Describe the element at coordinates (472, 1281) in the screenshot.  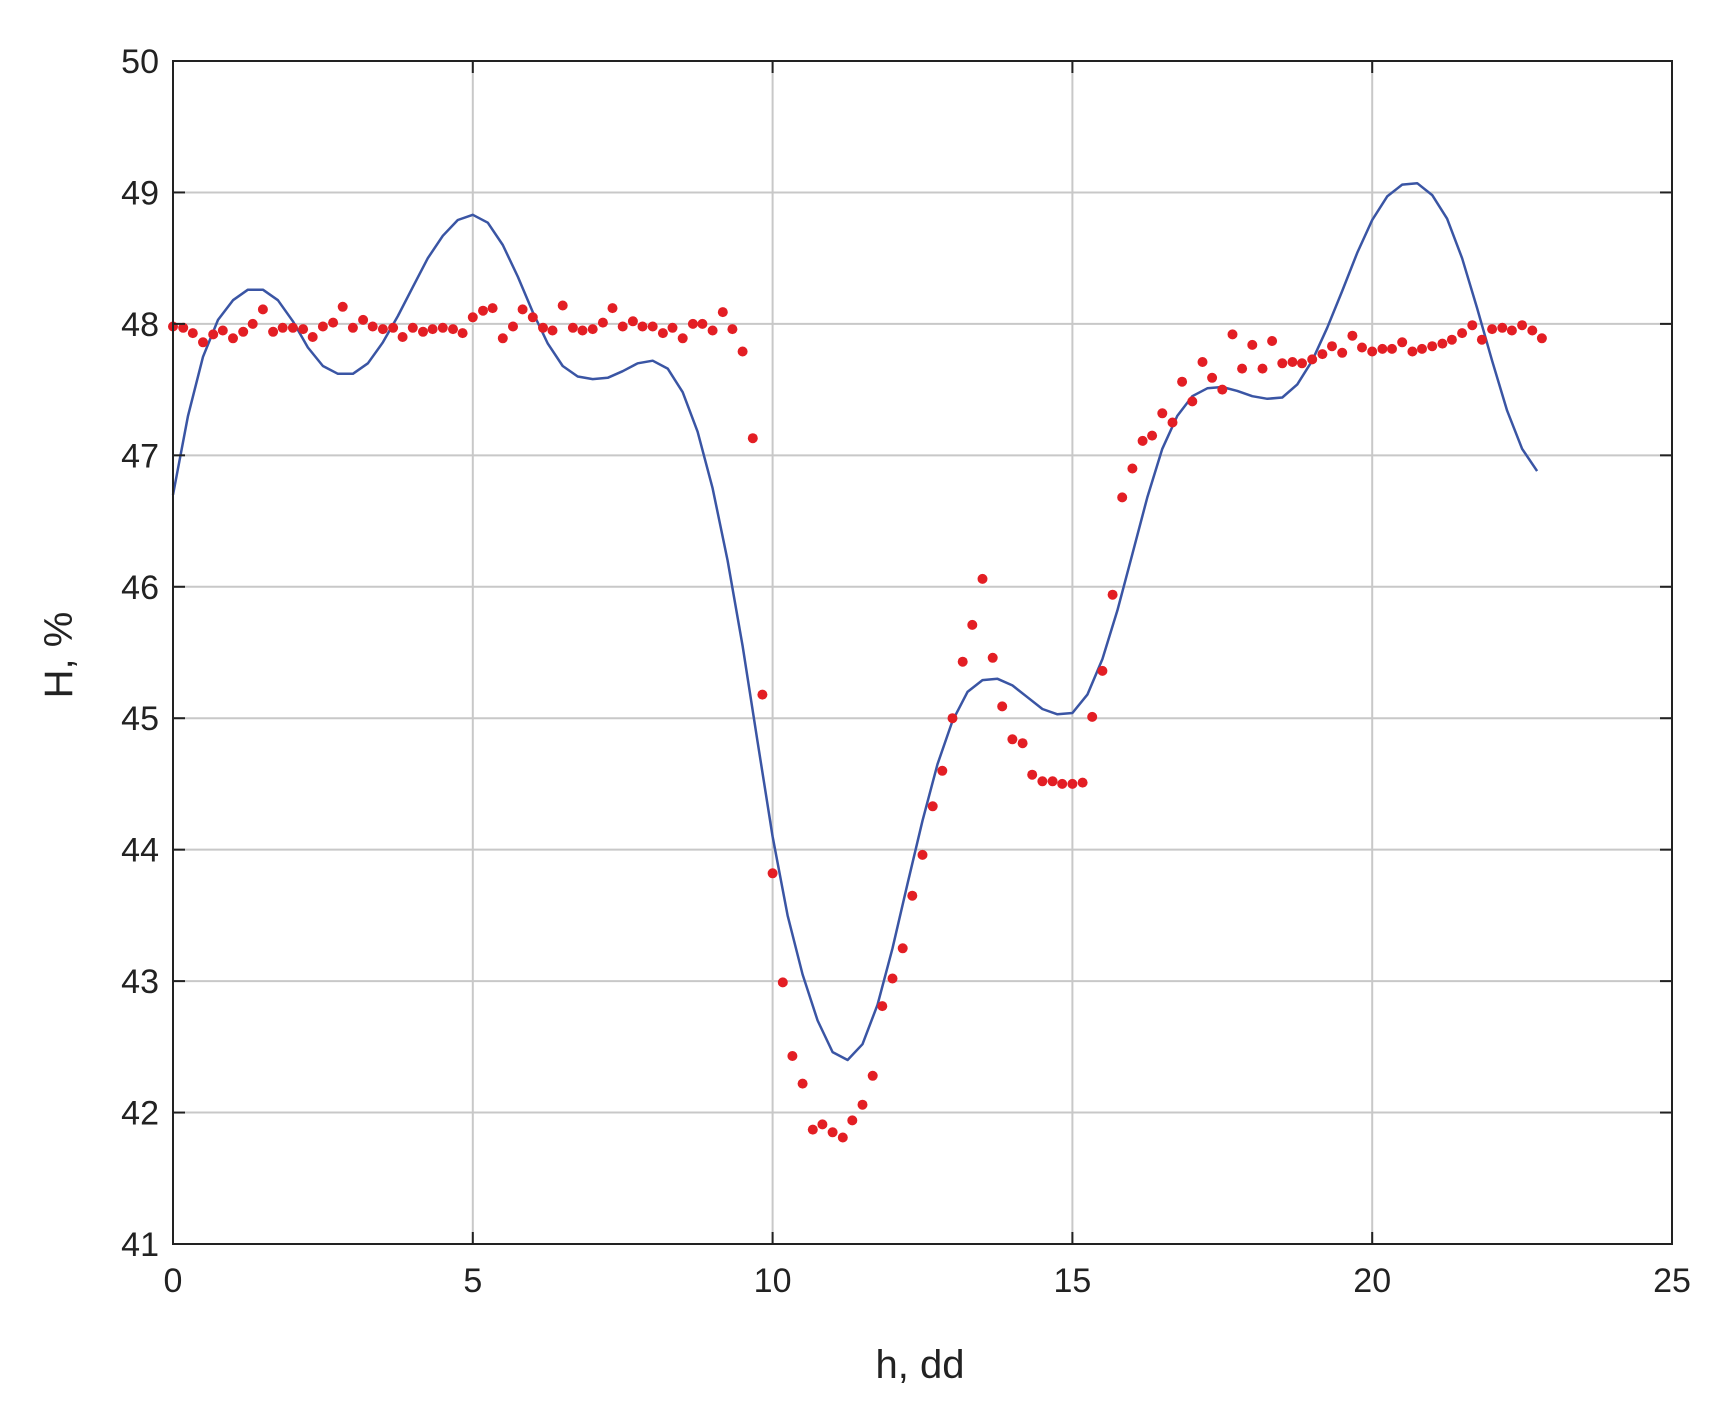
I see `x-tick-label: 5` at that location.